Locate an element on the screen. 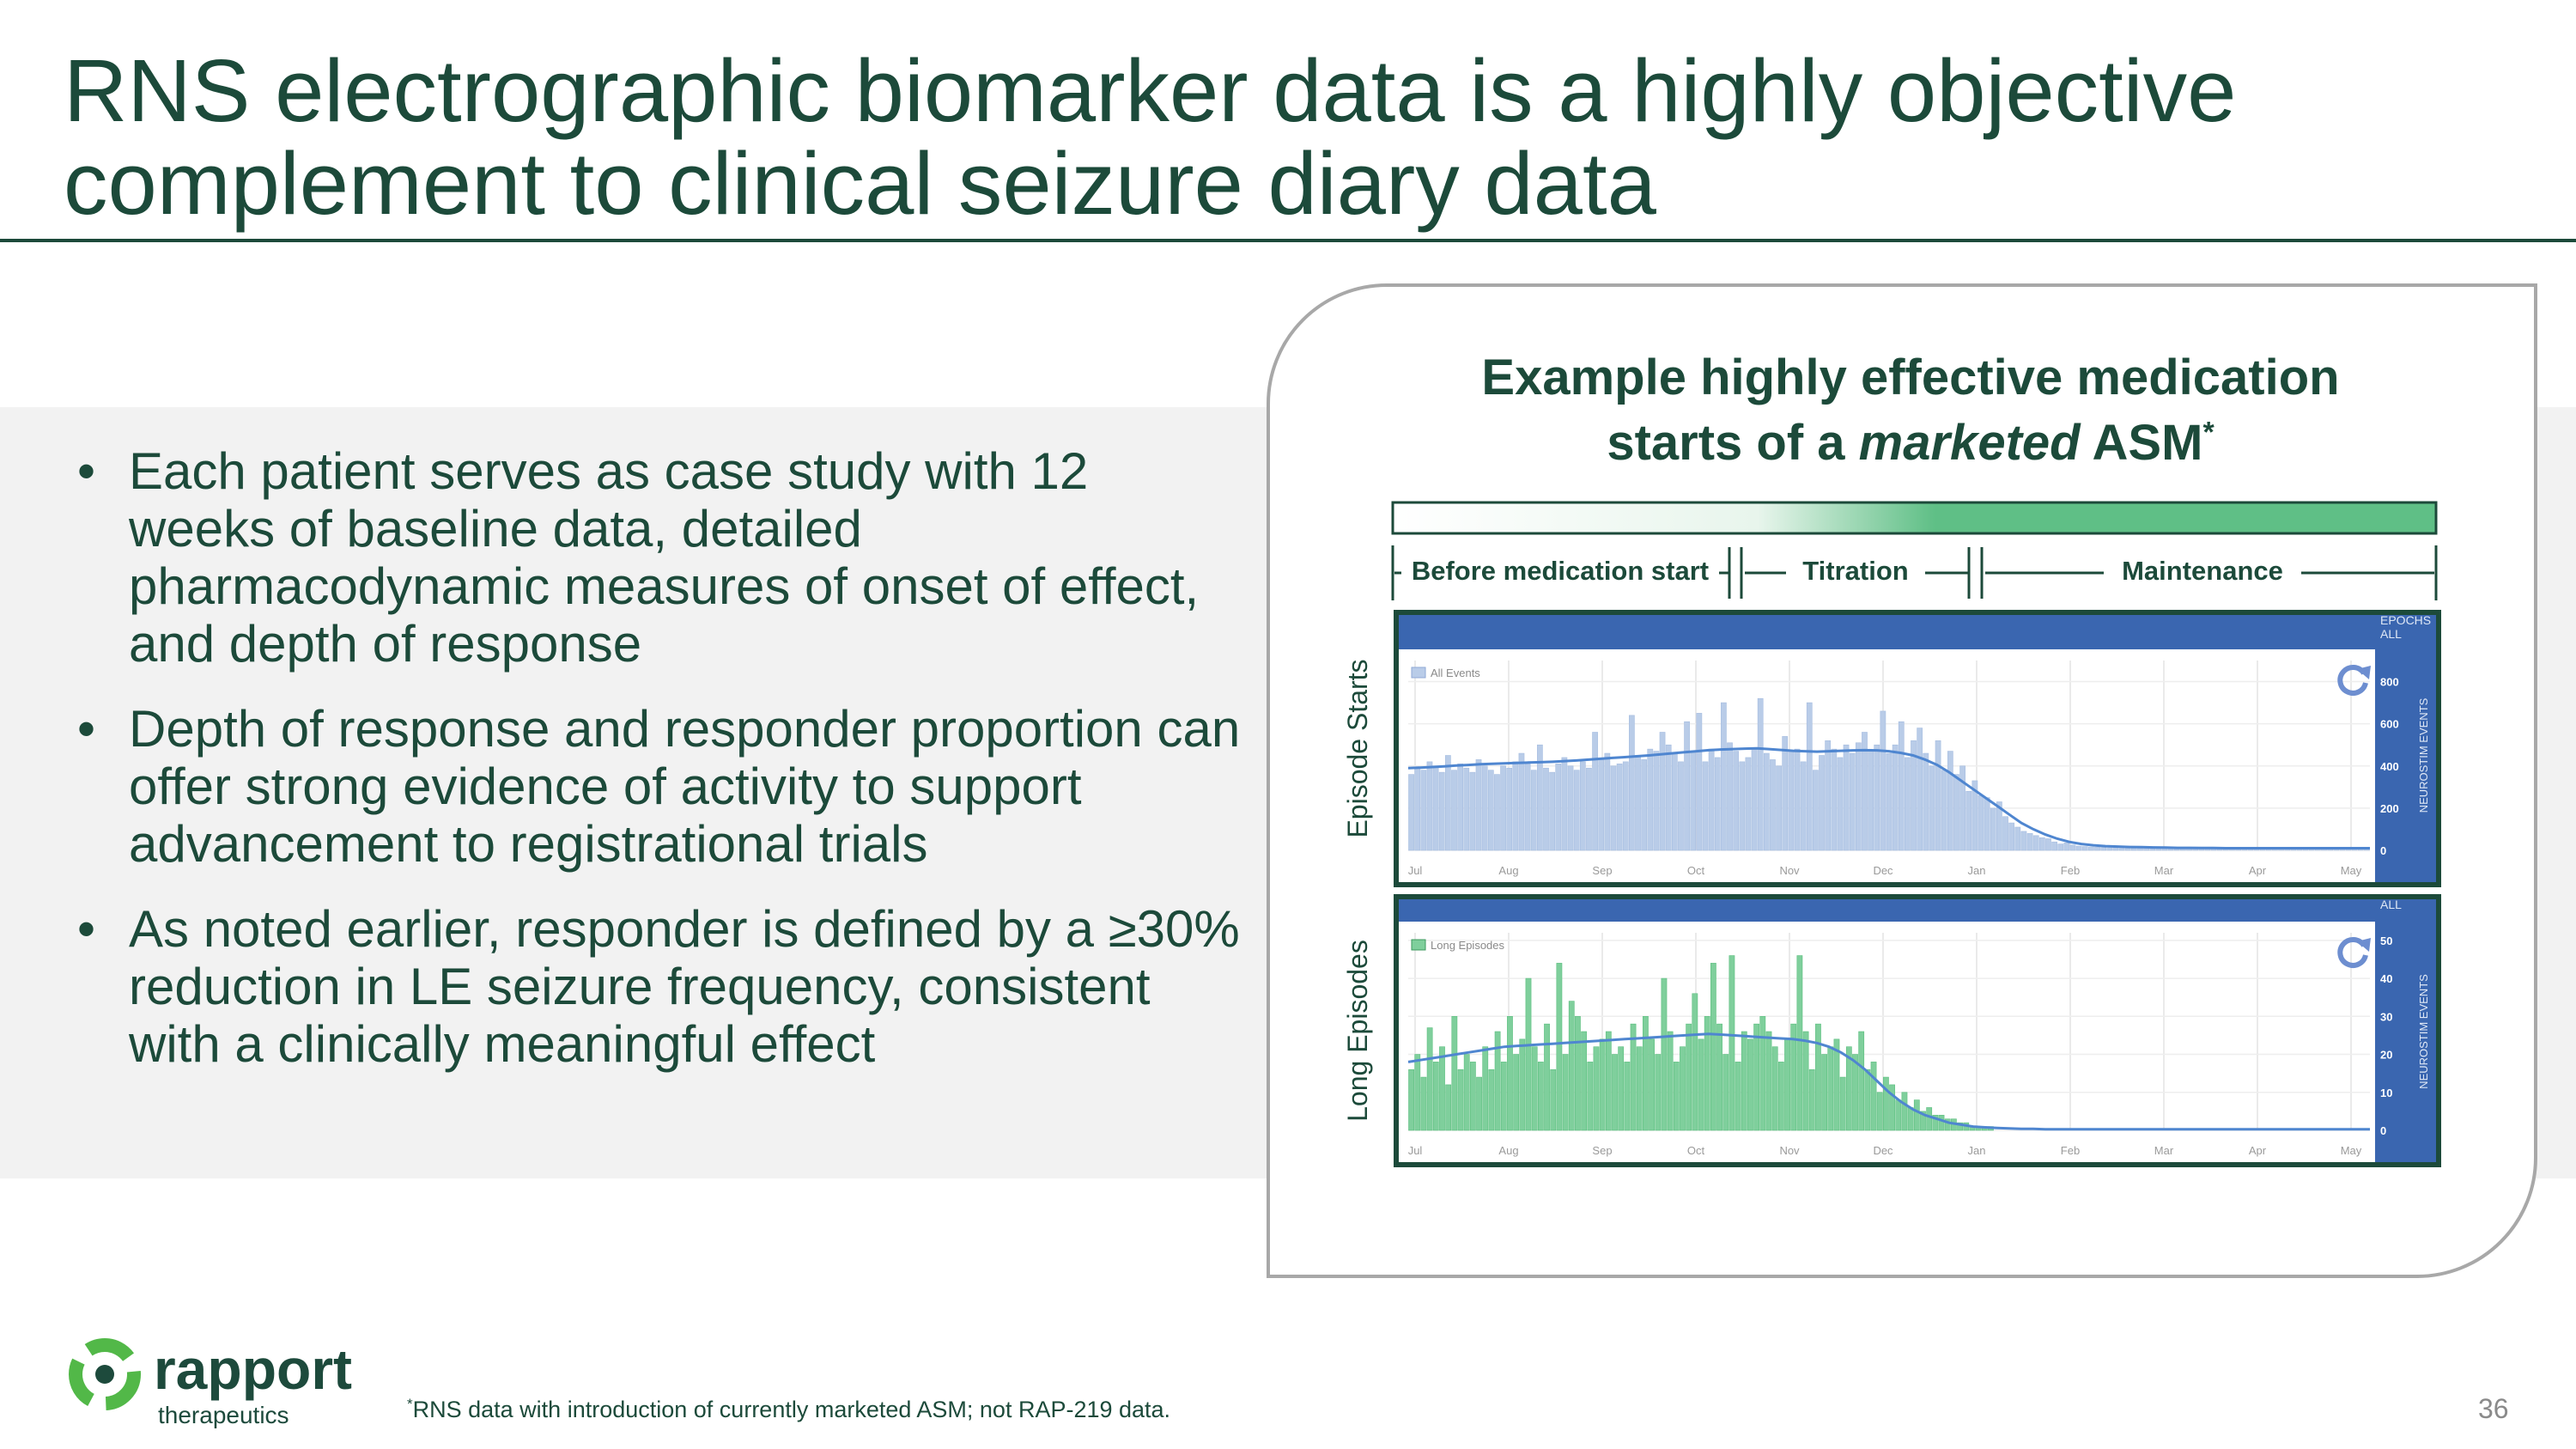 The width and height of the screenshot is (2576, 1449). logo-mark-icon is located at coordinates (105, 1374).